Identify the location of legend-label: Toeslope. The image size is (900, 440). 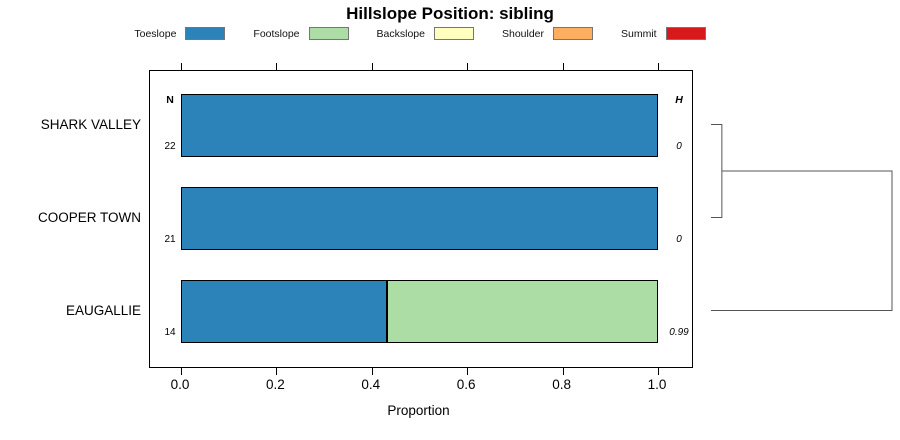
(155, 33).